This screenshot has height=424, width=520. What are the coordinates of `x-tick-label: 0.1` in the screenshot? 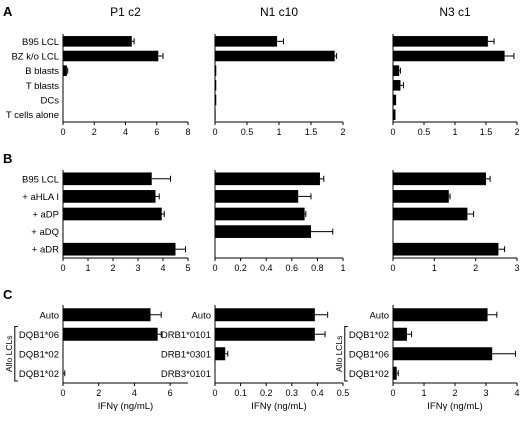 It's located at (240, 393).